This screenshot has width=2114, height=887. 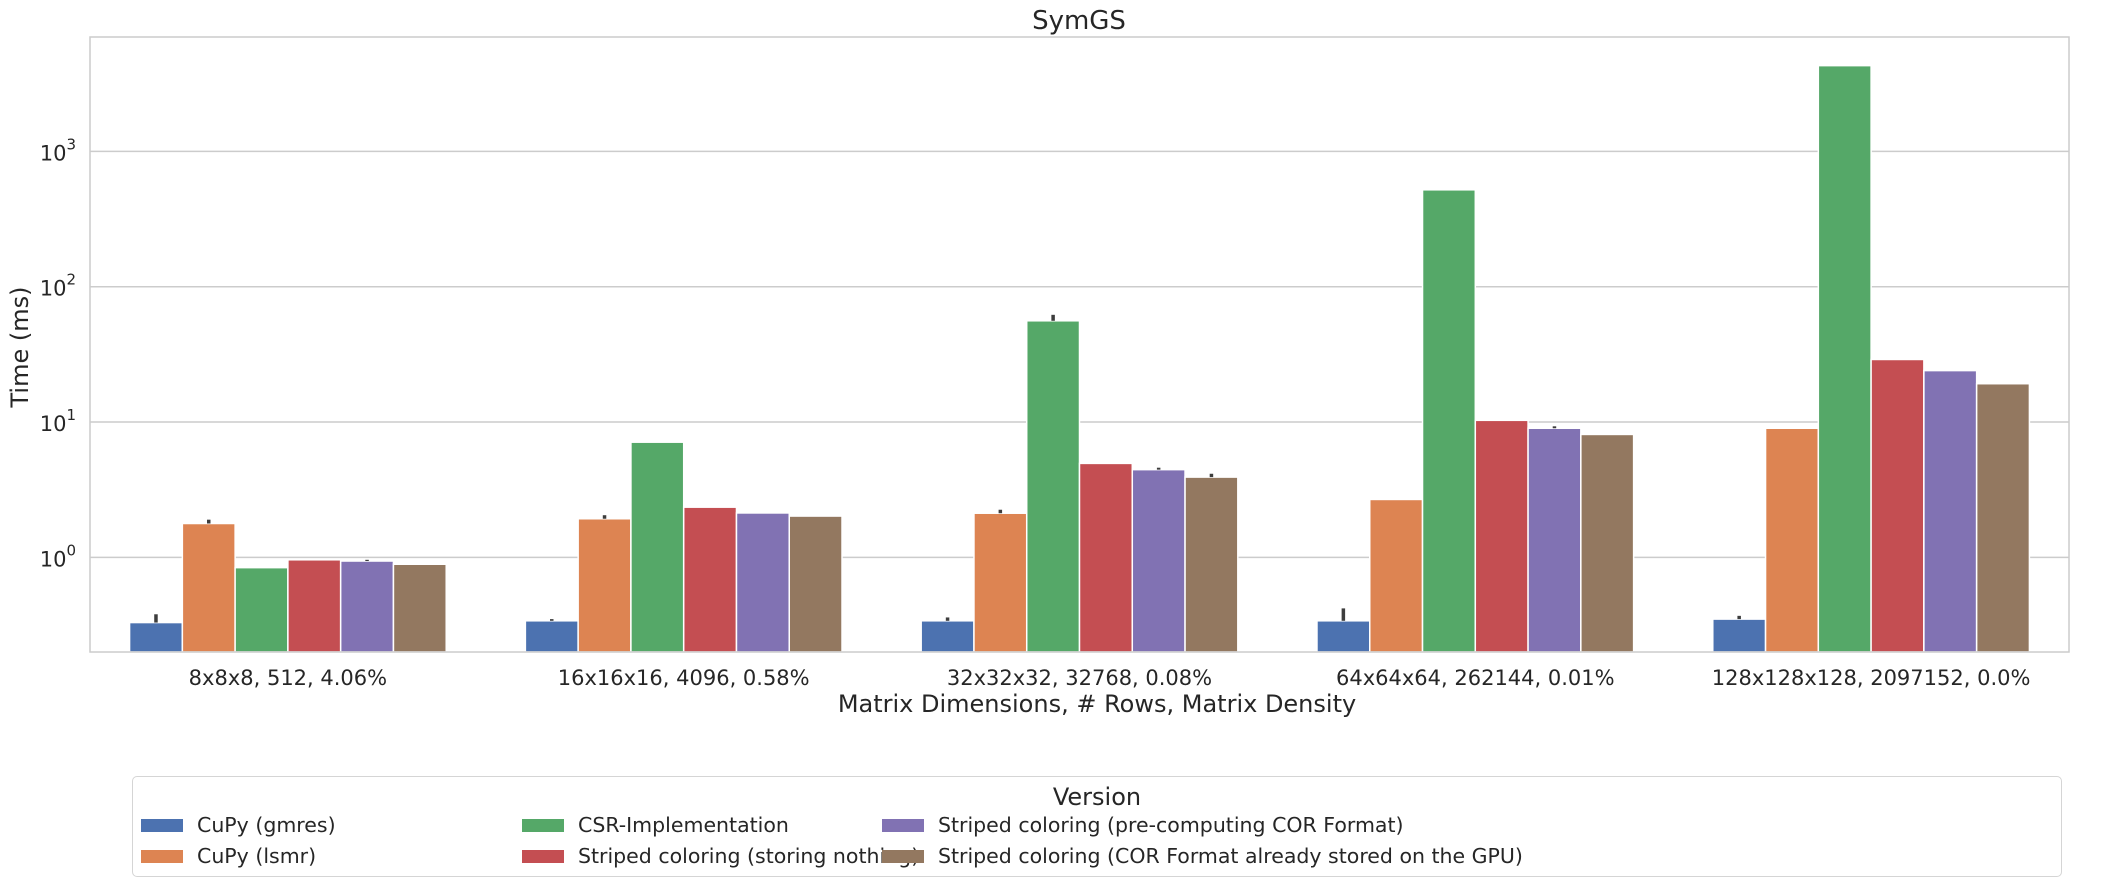 I want to click on y-tick-label: 10¹, so click(x=58, y=421).